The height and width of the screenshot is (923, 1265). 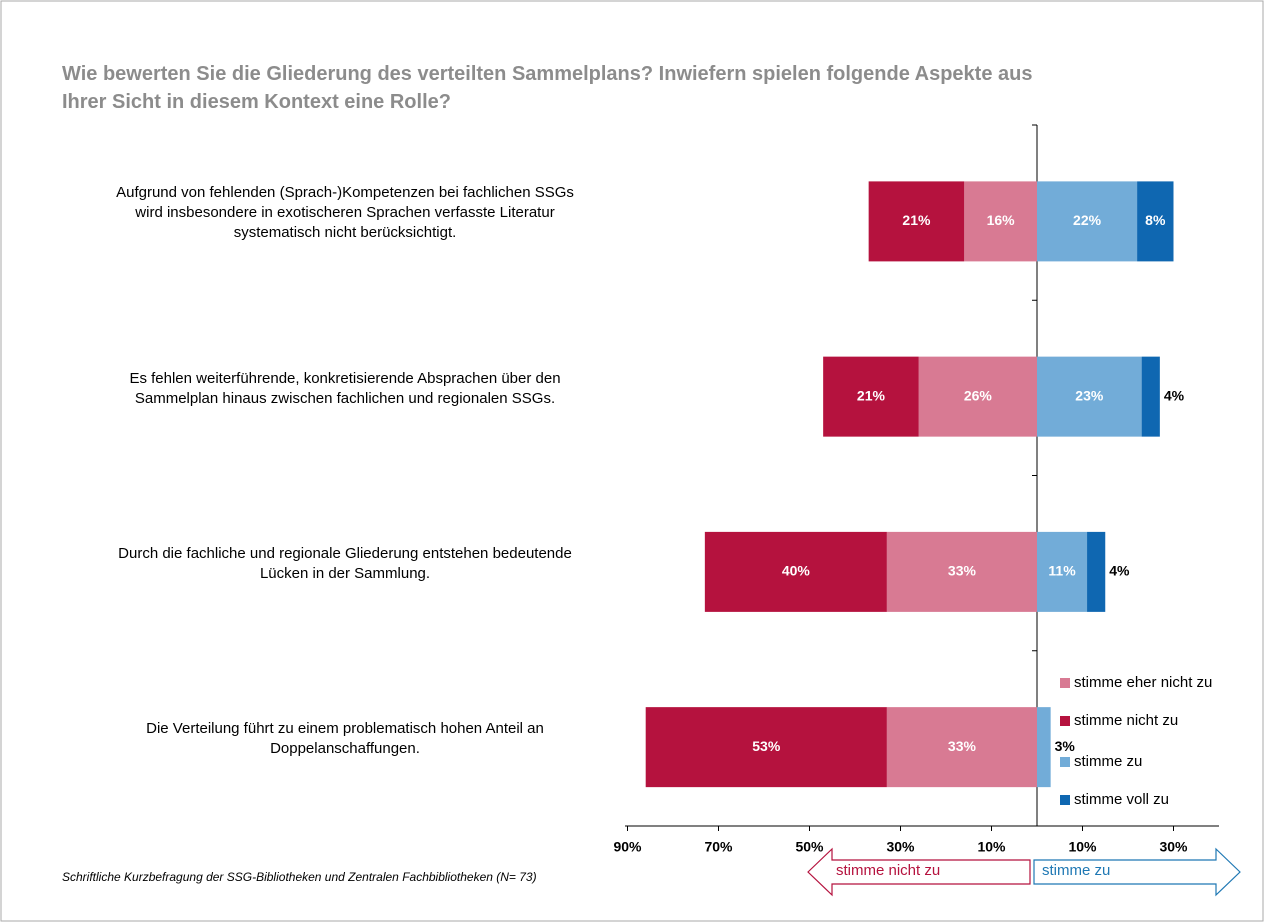 What do you see at coordinates (888, 870) in the screenshot?
I see `arrow-label: stimme nicht zu` at bounding box center [888, 870].